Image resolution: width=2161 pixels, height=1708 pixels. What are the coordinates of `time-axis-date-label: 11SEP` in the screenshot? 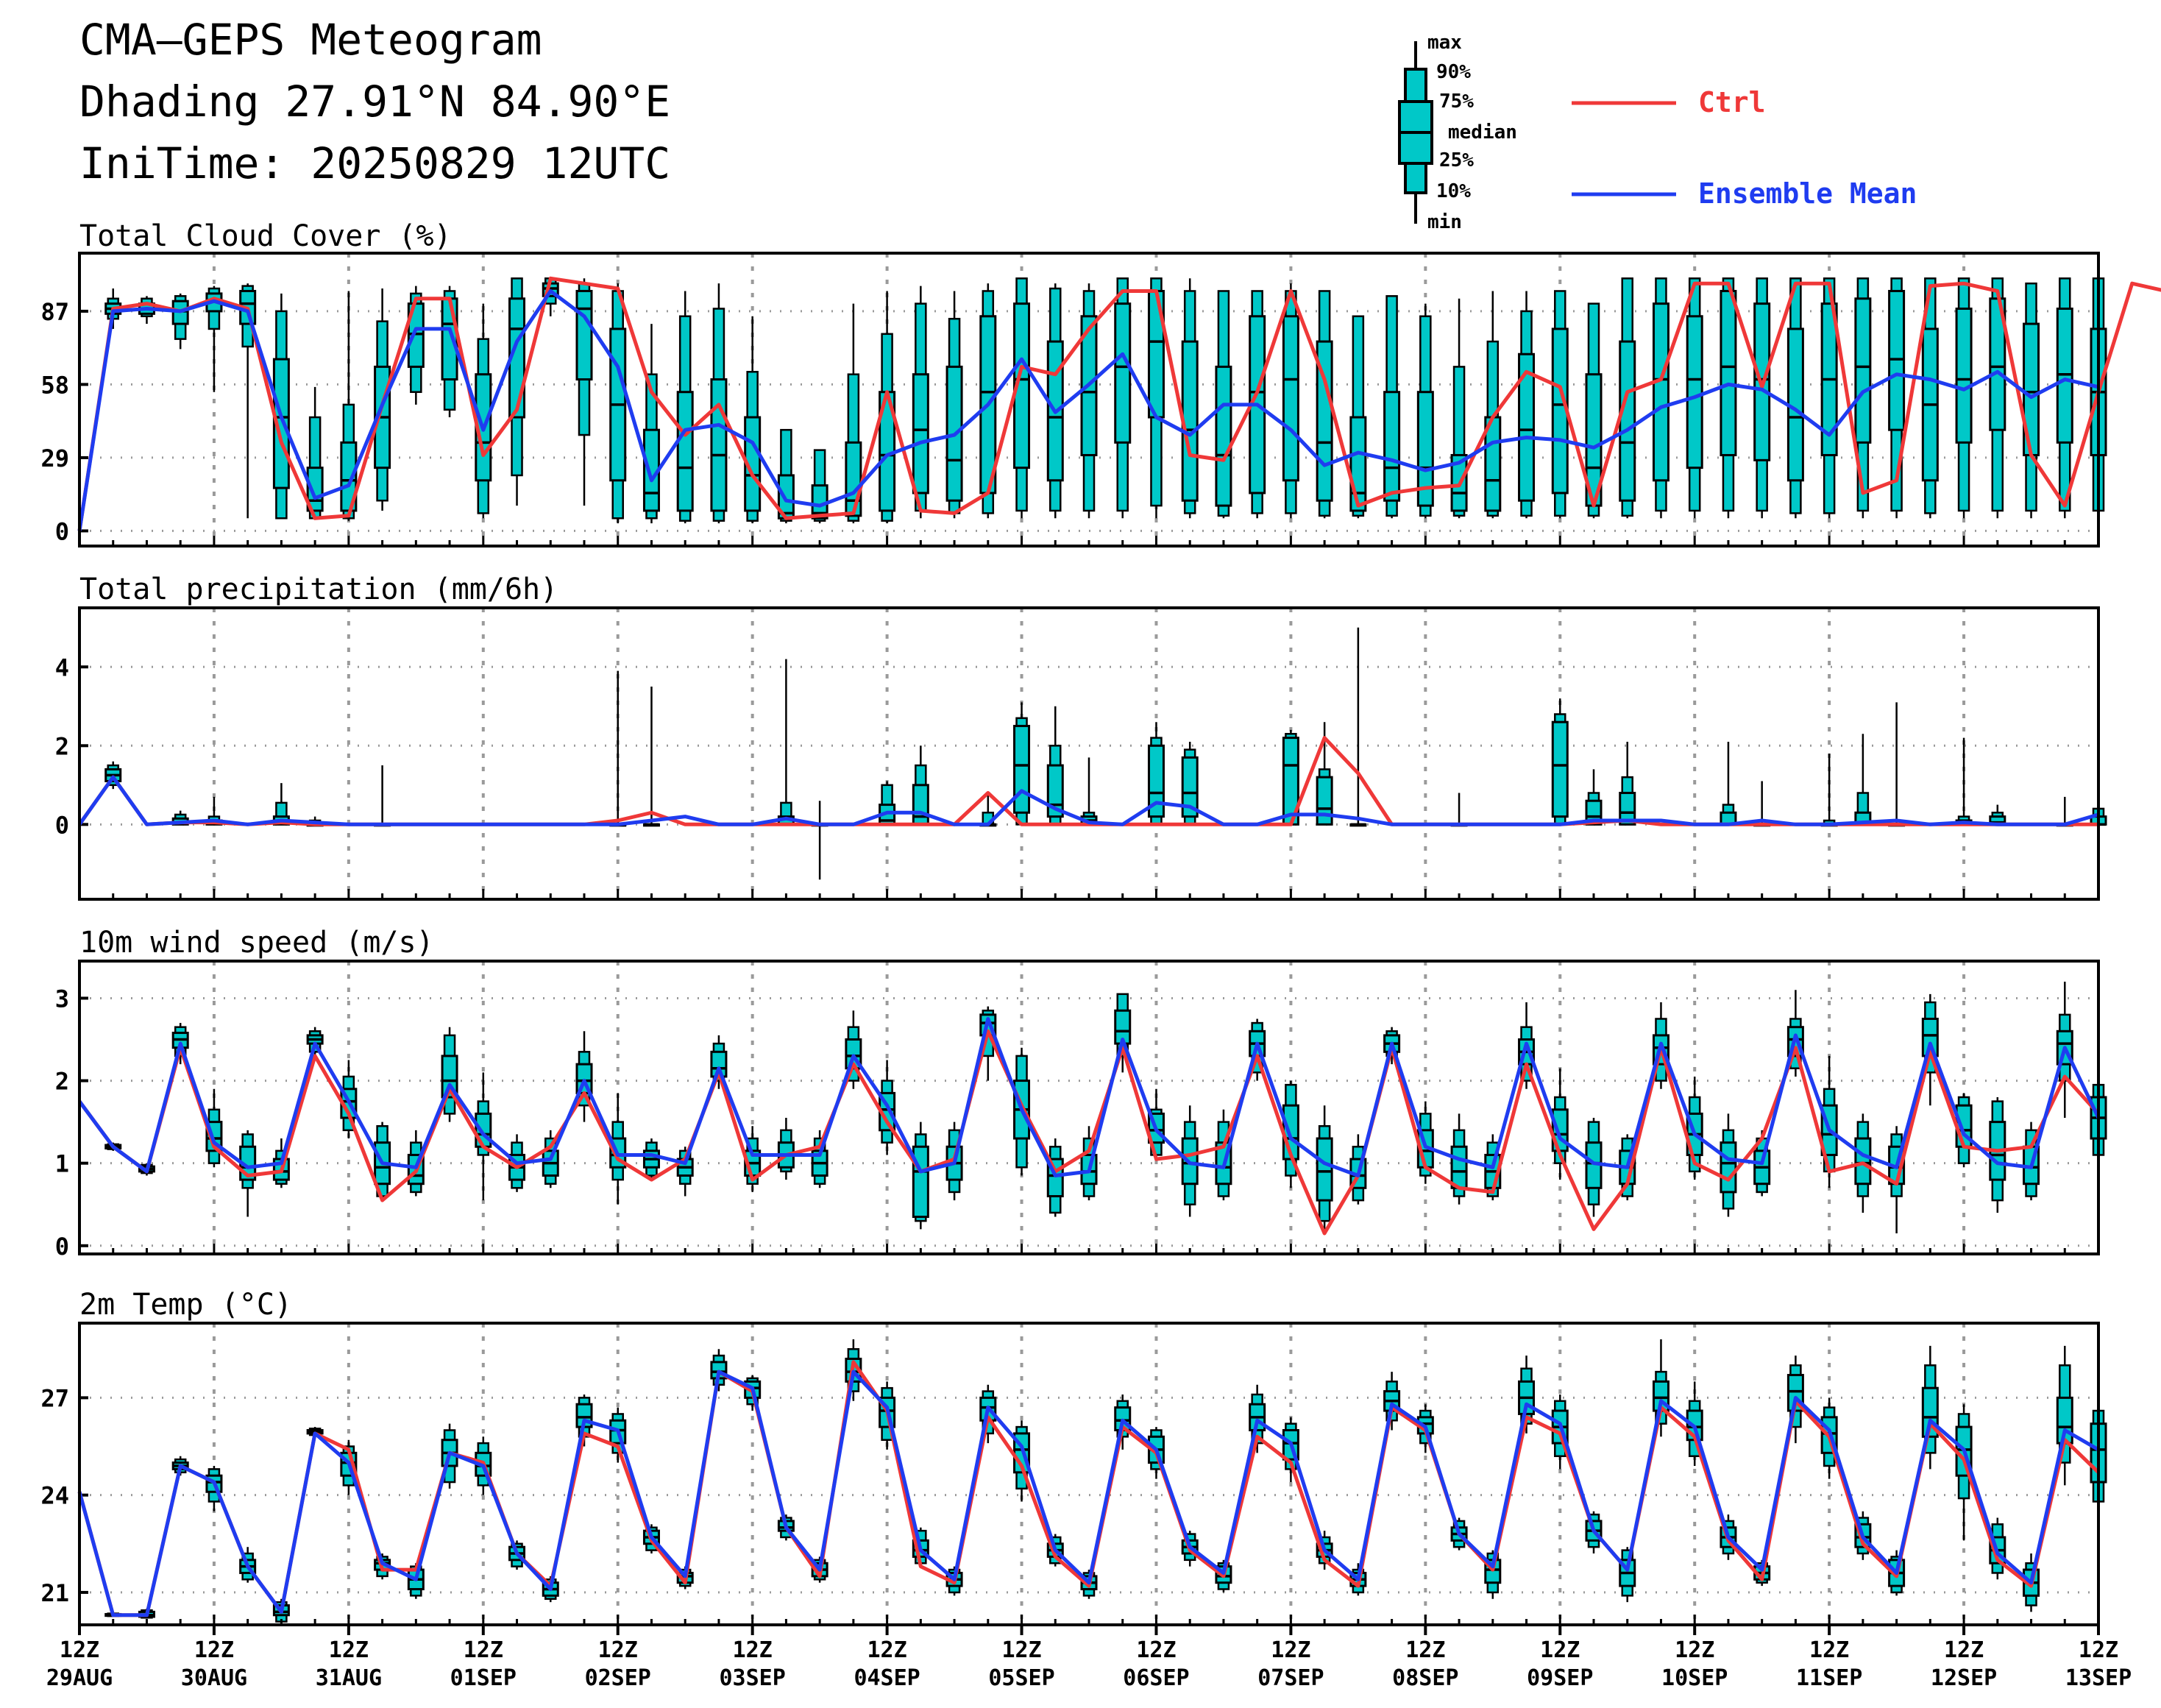 It's located at (1829, 1678).